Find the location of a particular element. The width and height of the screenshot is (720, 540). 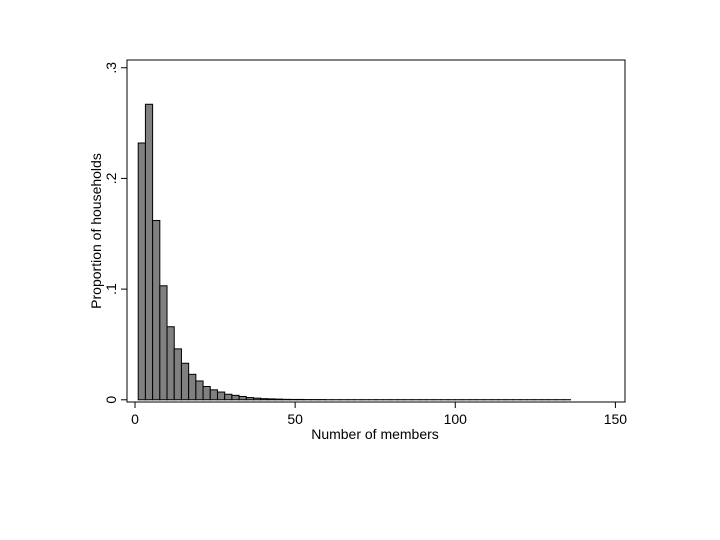

x-axis-title: Number of members is located at coordinates (375, 434).